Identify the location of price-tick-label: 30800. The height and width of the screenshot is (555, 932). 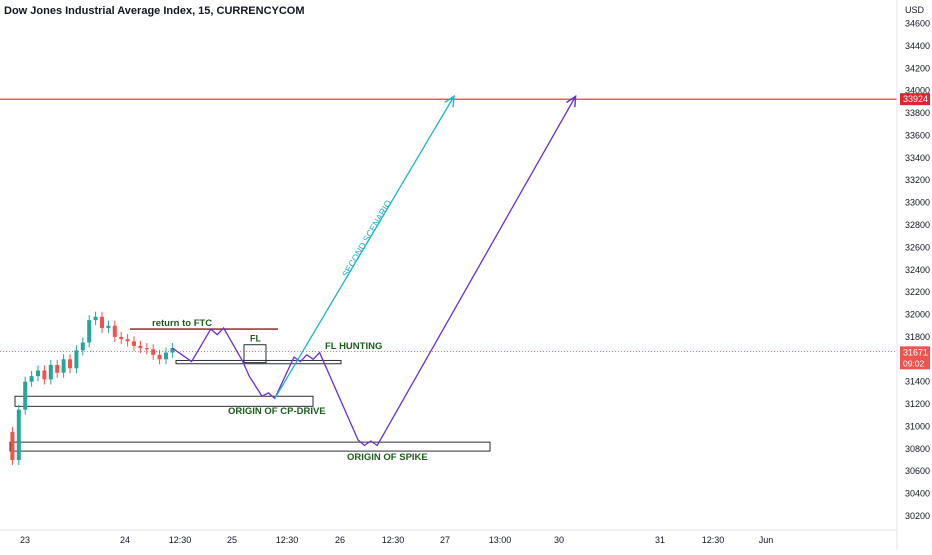
(917, 449).